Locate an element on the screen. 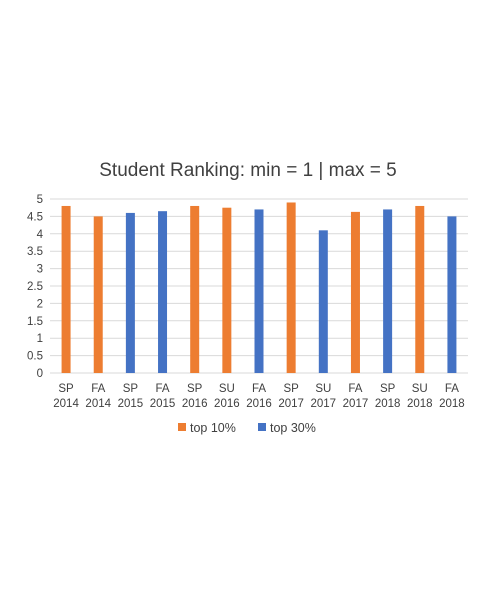 The width and height of the screenshot is (490, 602). y-tick-label: 4.5 is located at coordinates (35, 217).